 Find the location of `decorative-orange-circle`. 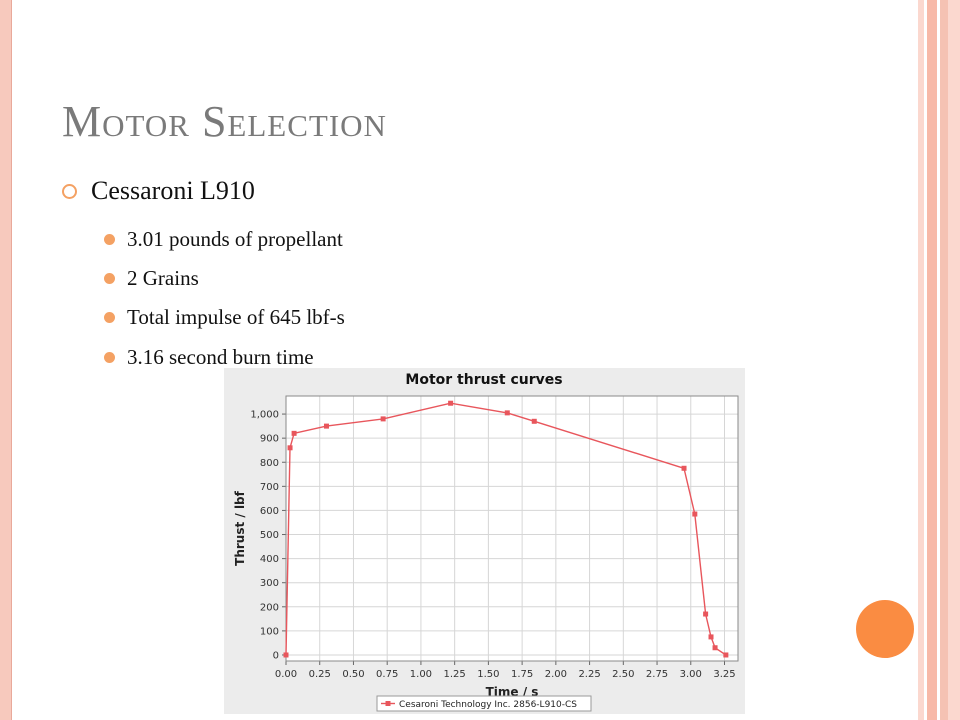

decorative-orange-circle is located at coordinates (885, 629).